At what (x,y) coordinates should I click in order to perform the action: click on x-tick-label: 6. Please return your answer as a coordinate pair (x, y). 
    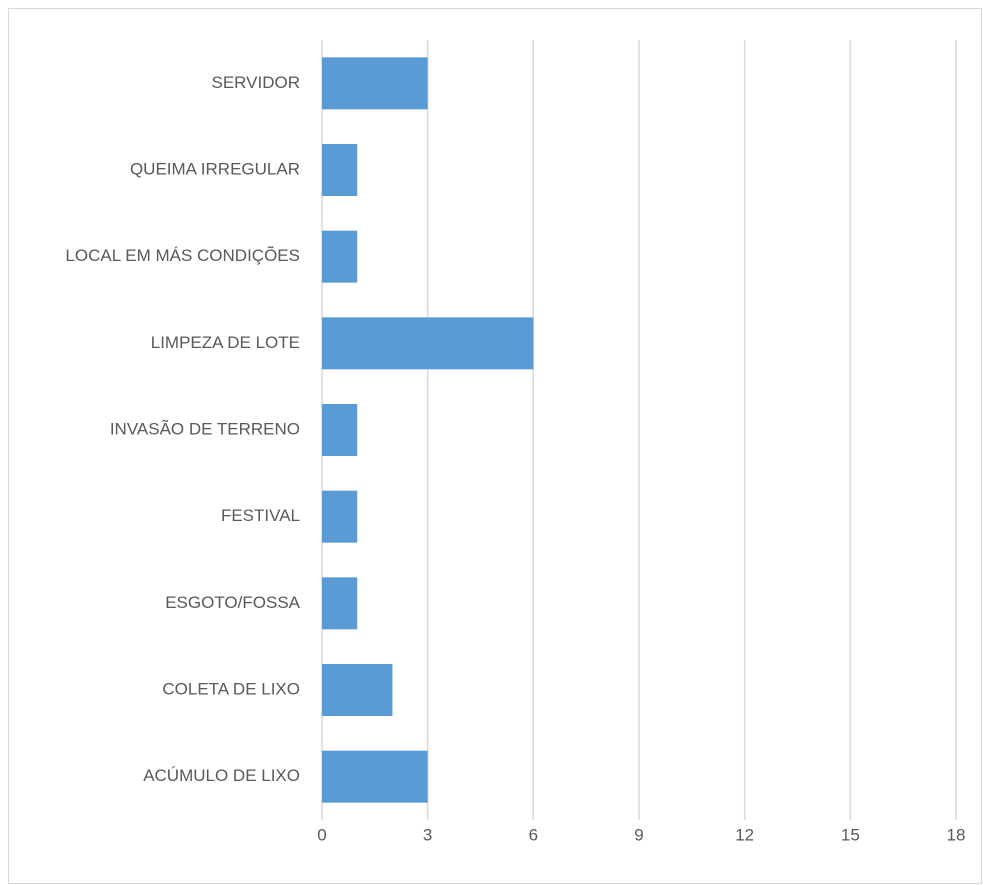
    Looking at the image, I should click on (533, 834).